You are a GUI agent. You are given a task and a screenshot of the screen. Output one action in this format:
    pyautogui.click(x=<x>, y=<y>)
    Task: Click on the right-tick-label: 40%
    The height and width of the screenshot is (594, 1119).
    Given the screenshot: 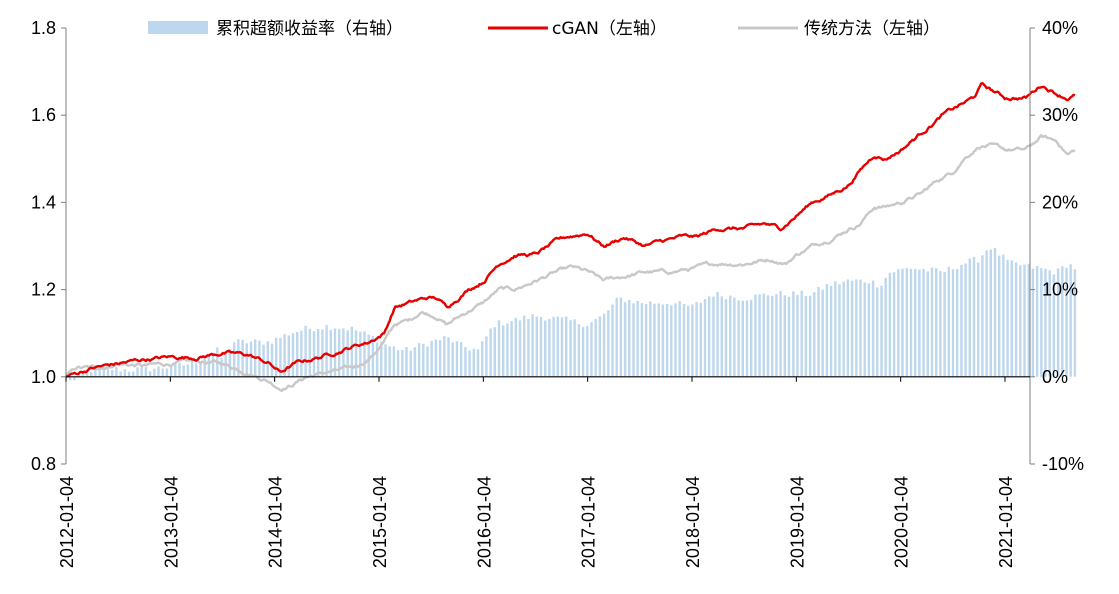 What is the action you would take?
    pyautogui.click(x=1060, y=28)
    